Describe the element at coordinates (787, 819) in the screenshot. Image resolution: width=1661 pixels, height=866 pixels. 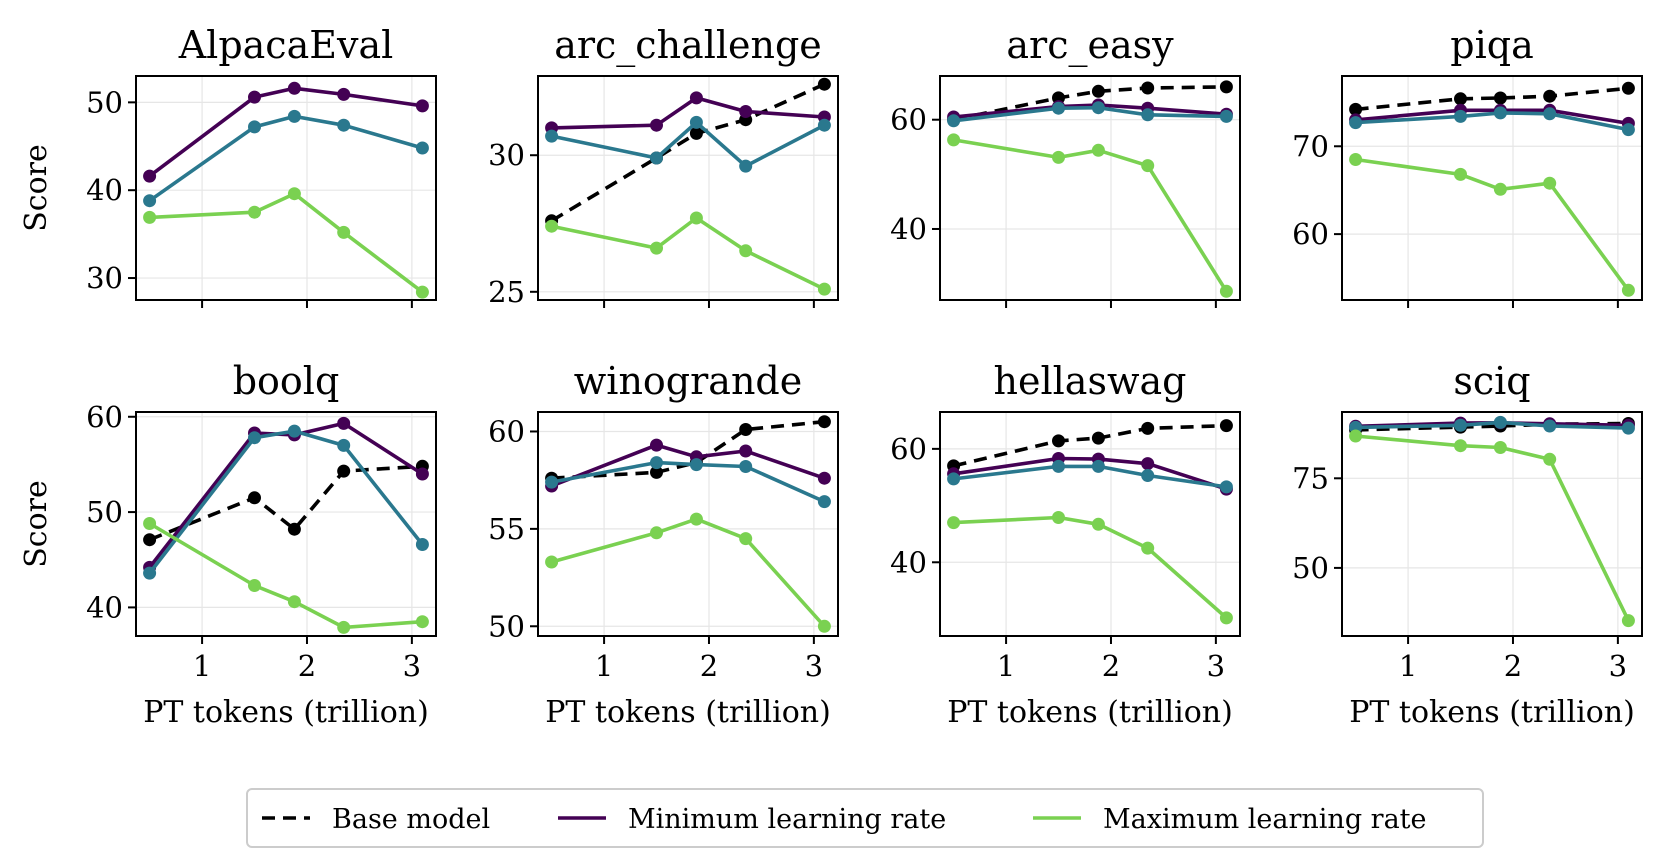
I see `legend-label: Minimum learning rate` at that location.